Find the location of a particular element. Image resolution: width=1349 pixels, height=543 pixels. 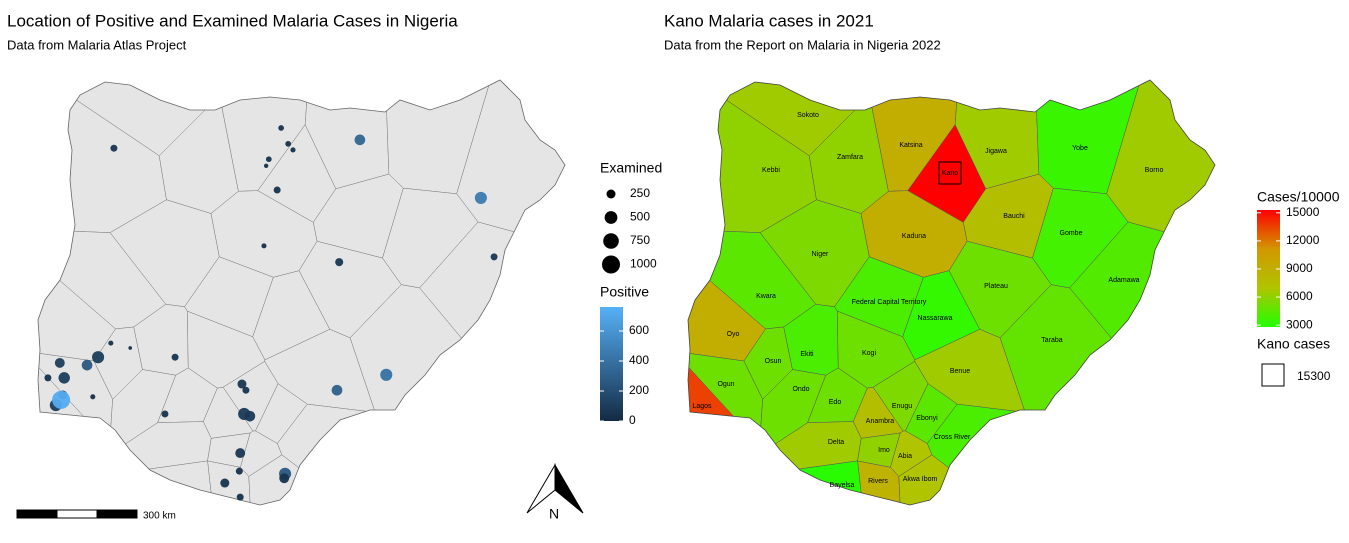

state-label: Anambra is located at coordinates (880, 421).